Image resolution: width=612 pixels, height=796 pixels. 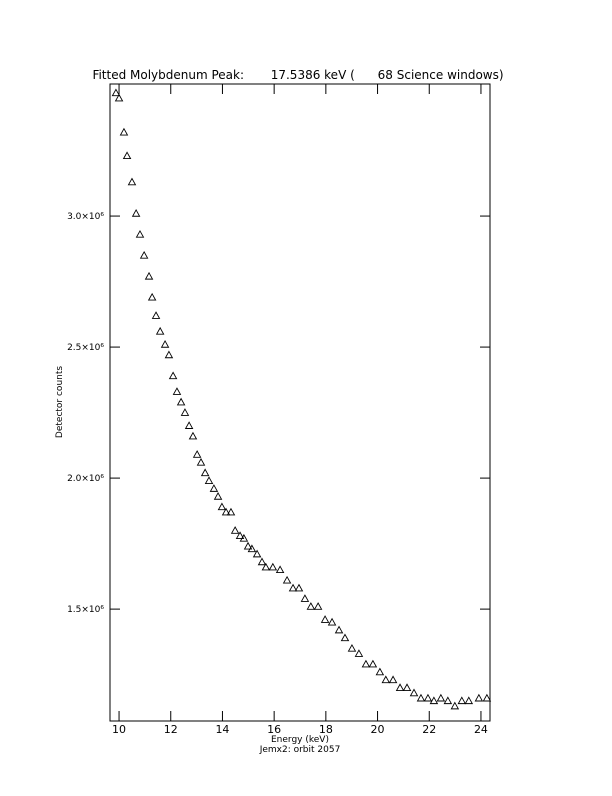 What do you see at coordinates (222, 729) in the screenshot?
I see `x-tick-label: 14` at bounding box center [222, 729].